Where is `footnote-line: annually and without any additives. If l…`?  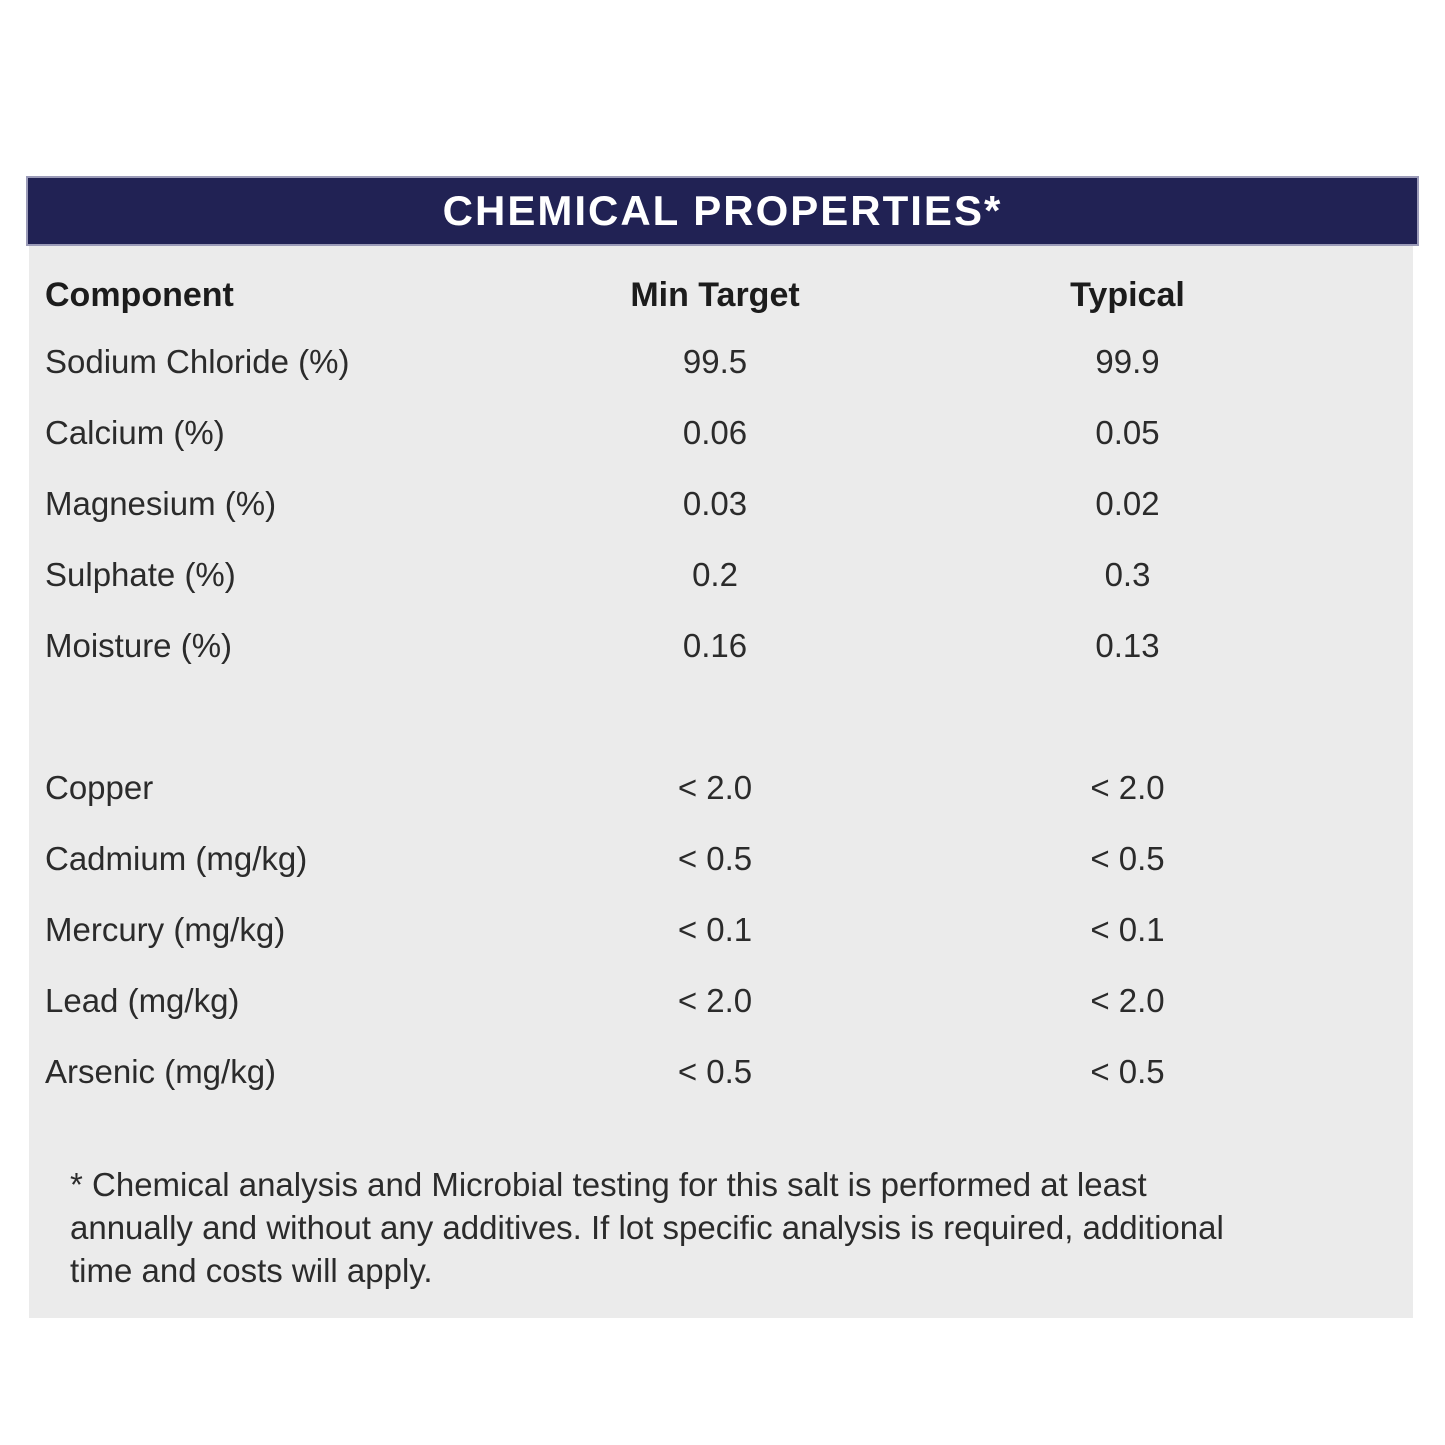 footnote-line: annually and without any additives. If l… is located at coordinates (647, 1227).